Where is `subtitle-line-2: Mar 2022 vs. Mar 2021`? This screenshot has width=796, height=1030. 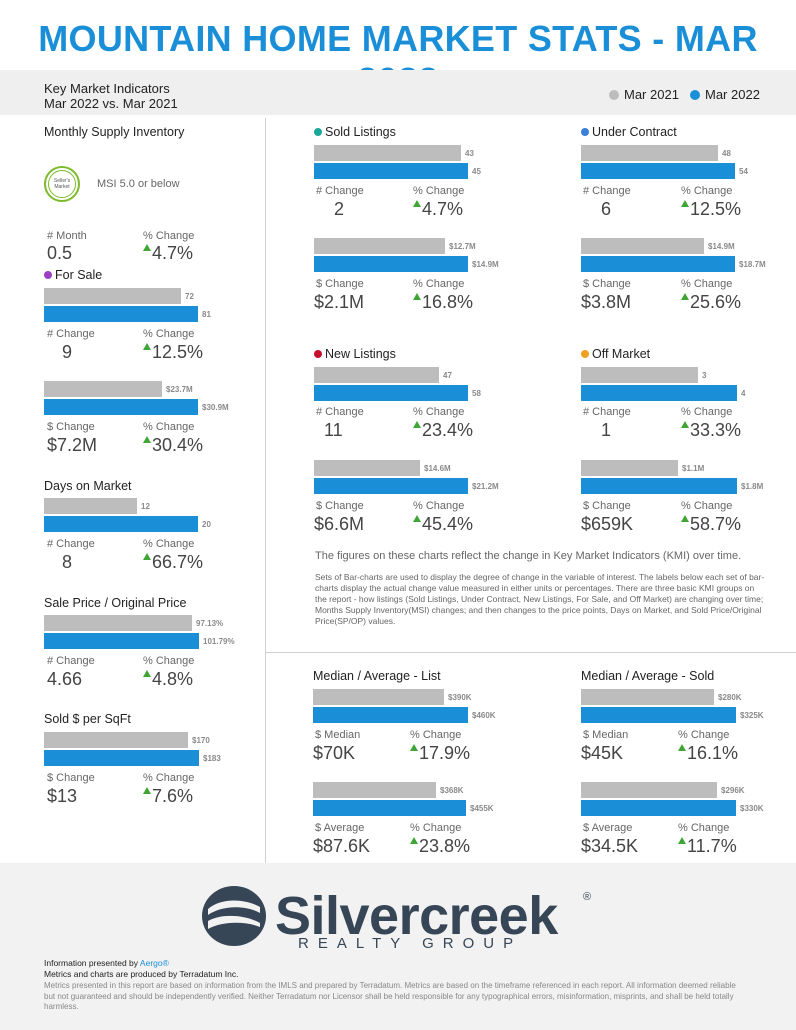
subtitle-line-2: Mar 2022 vs. Mar 2021 is located at coordinates (111, 103).